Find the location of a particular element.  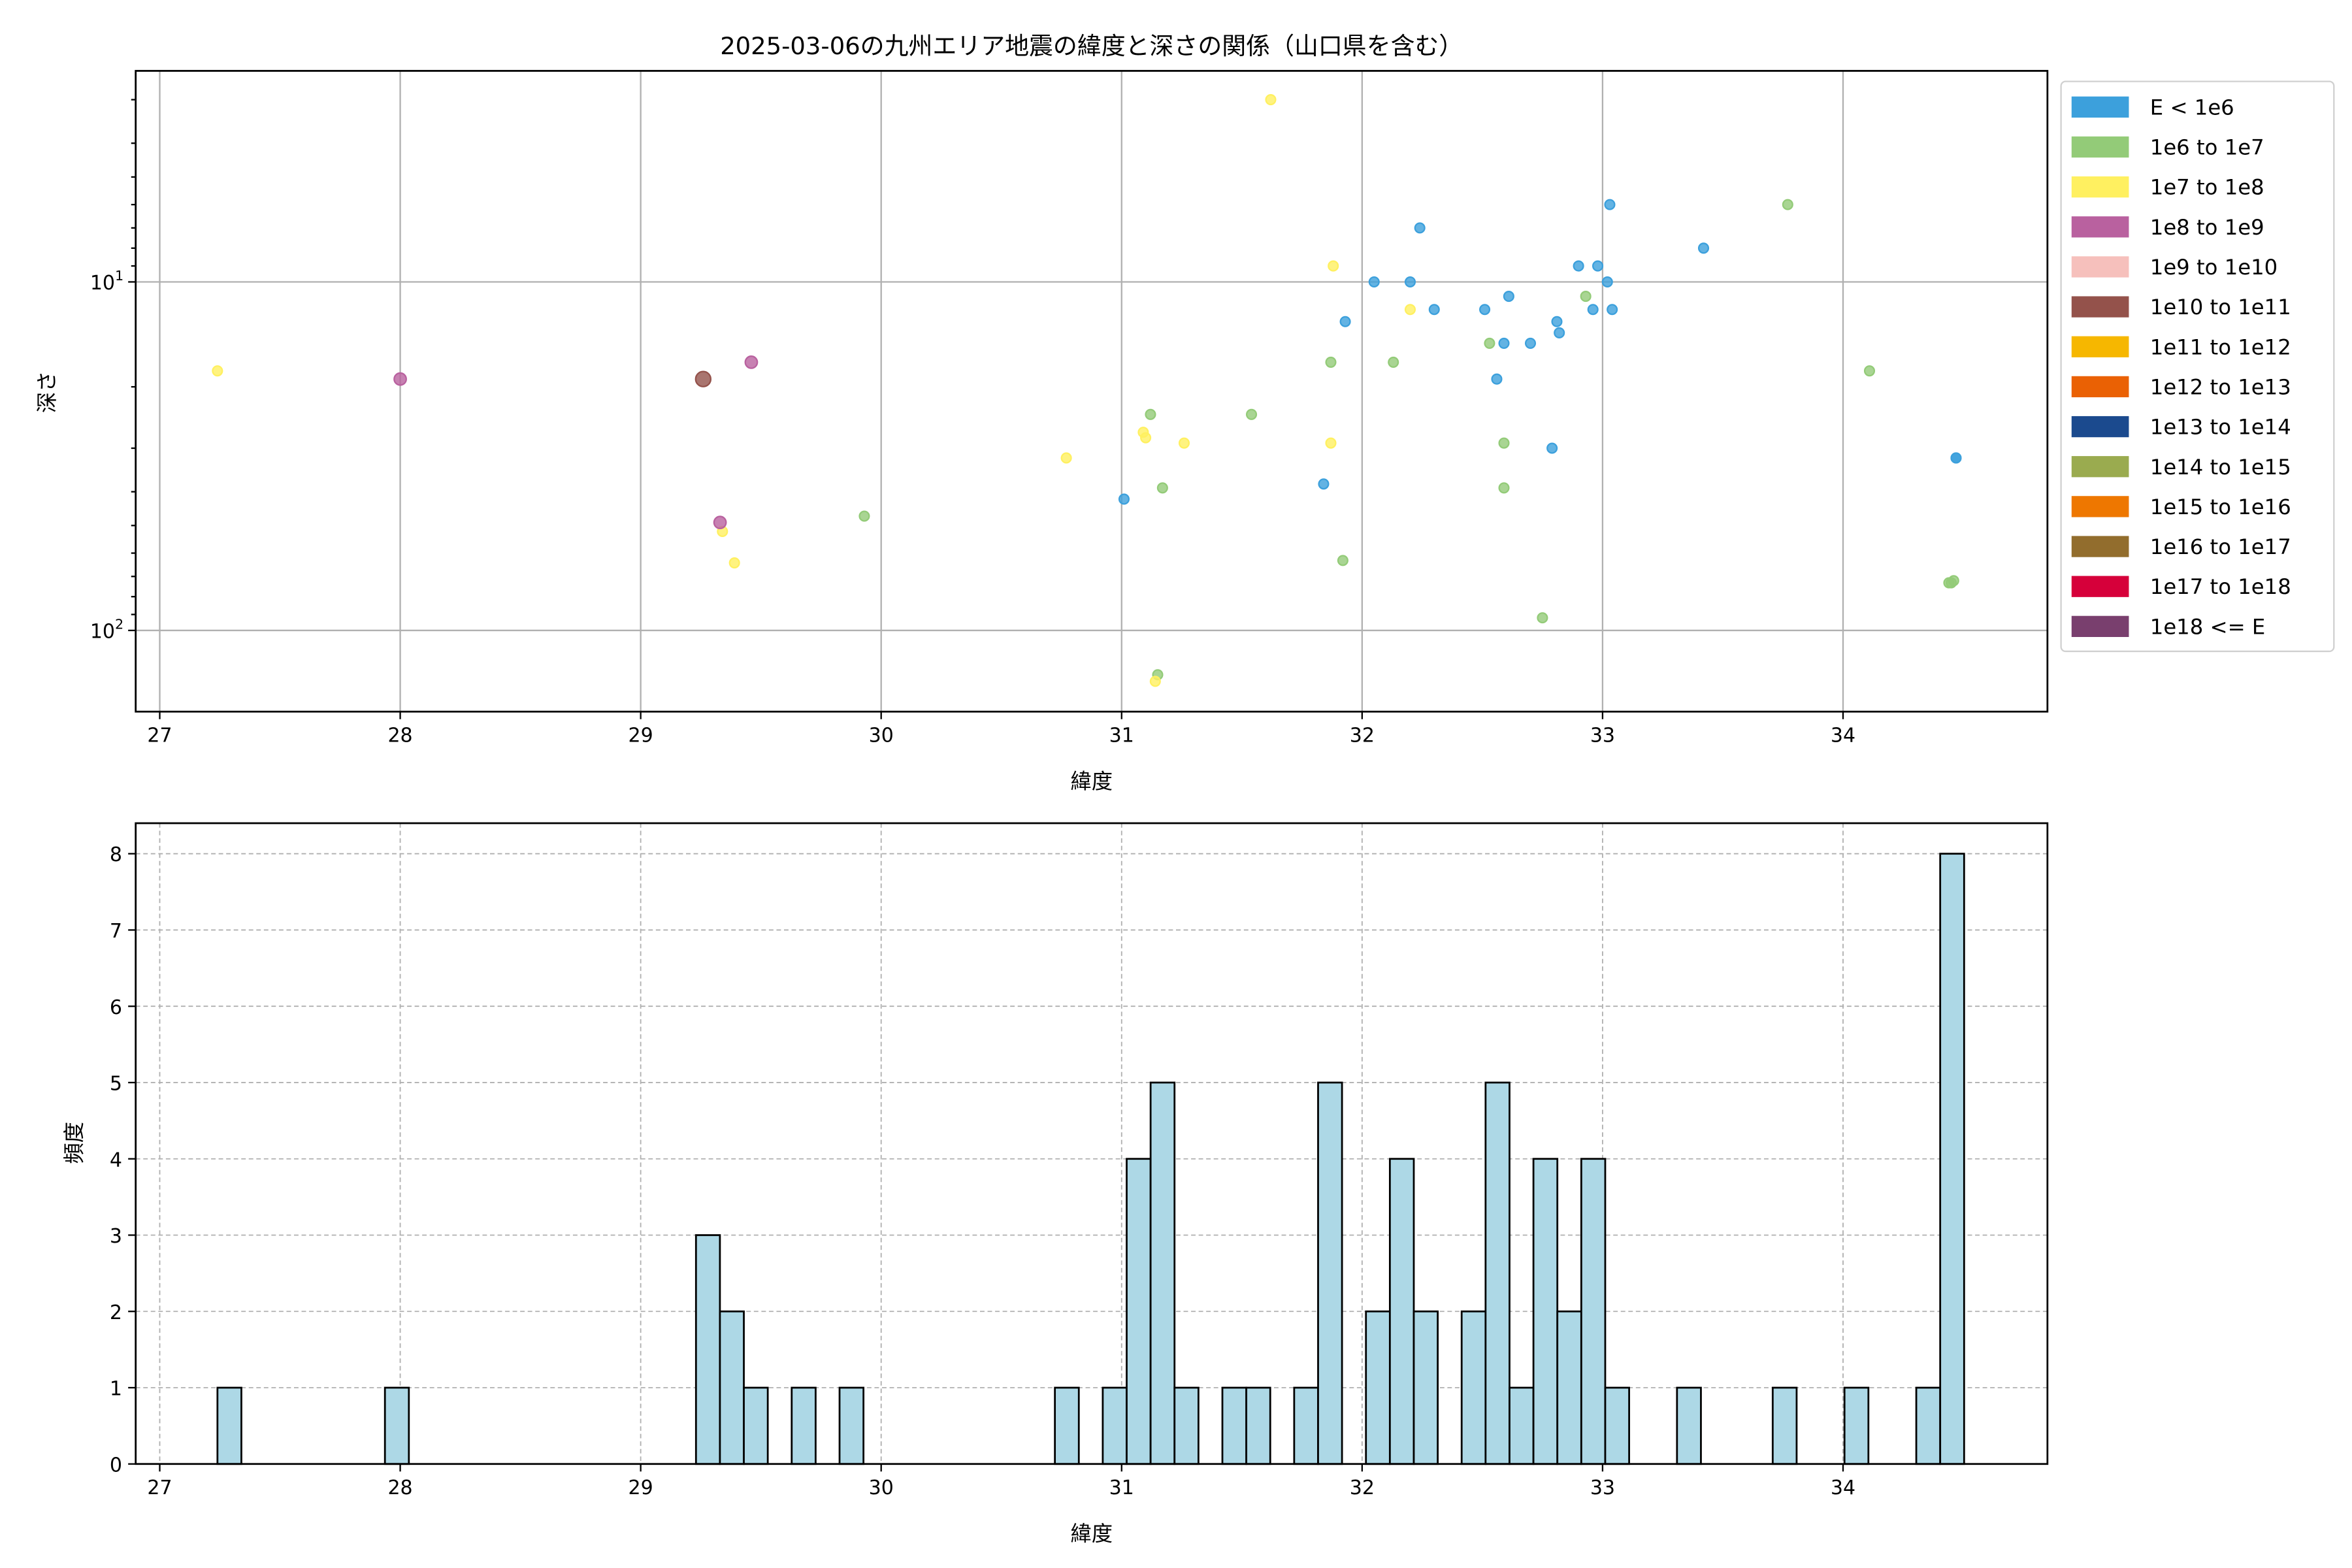

y-tick-label: 4 is located at coordinates (116, 1160).